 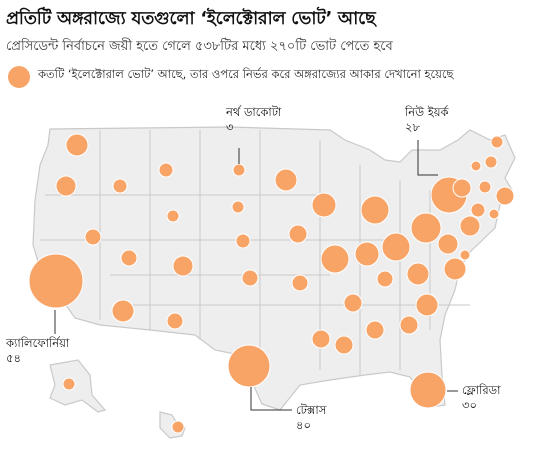 I want to click on hawaii-bubble, so click(x=178, y=427).